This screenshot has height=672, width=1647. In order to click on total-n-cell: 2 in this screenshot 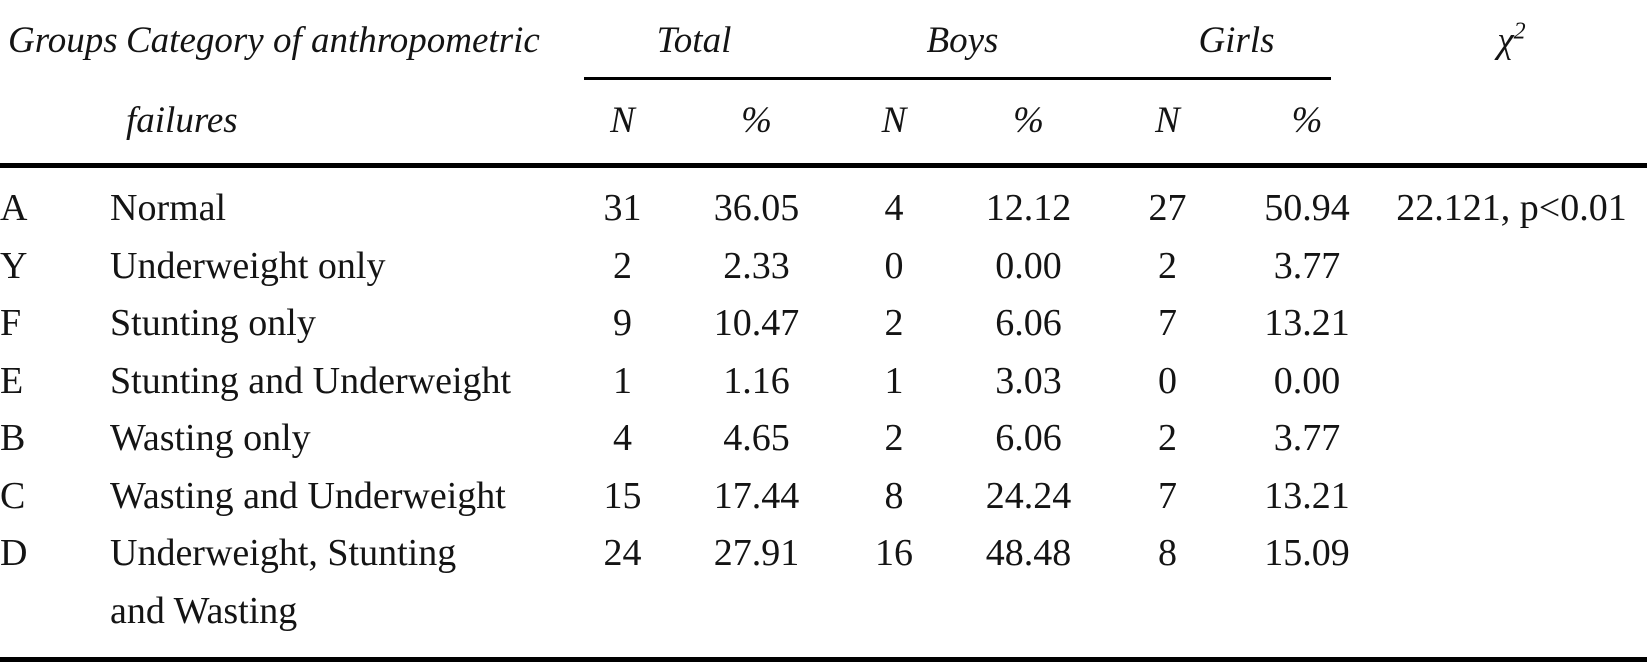, I will do `click(622, 265)`.